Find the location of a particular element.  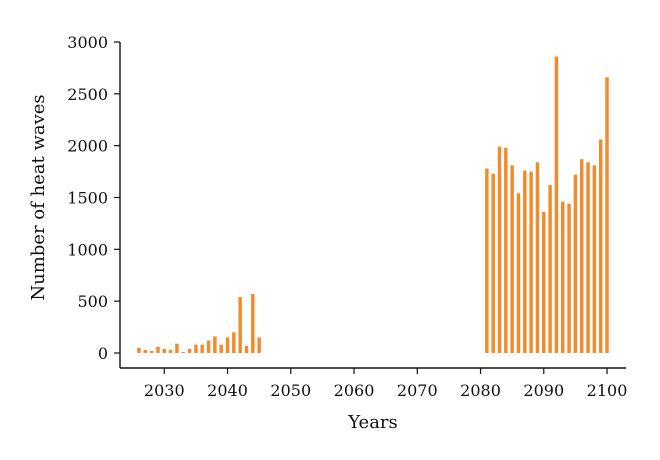

bar-2085 is located at coordinates (512, 259).